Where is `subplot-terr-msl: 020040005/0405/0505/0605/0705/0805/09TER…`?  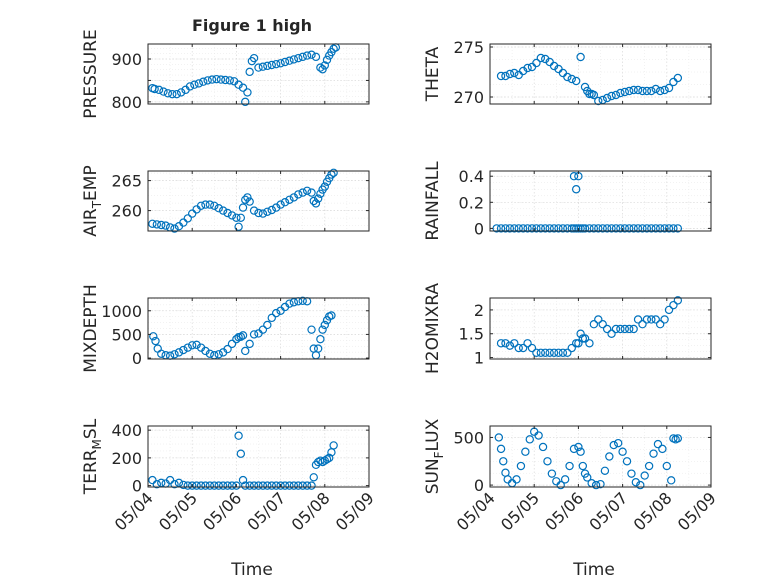
subplot-terr-msl: 020040005/0405/0505/0605/0705/0805/09TER… is located at coordinates (229, 476).